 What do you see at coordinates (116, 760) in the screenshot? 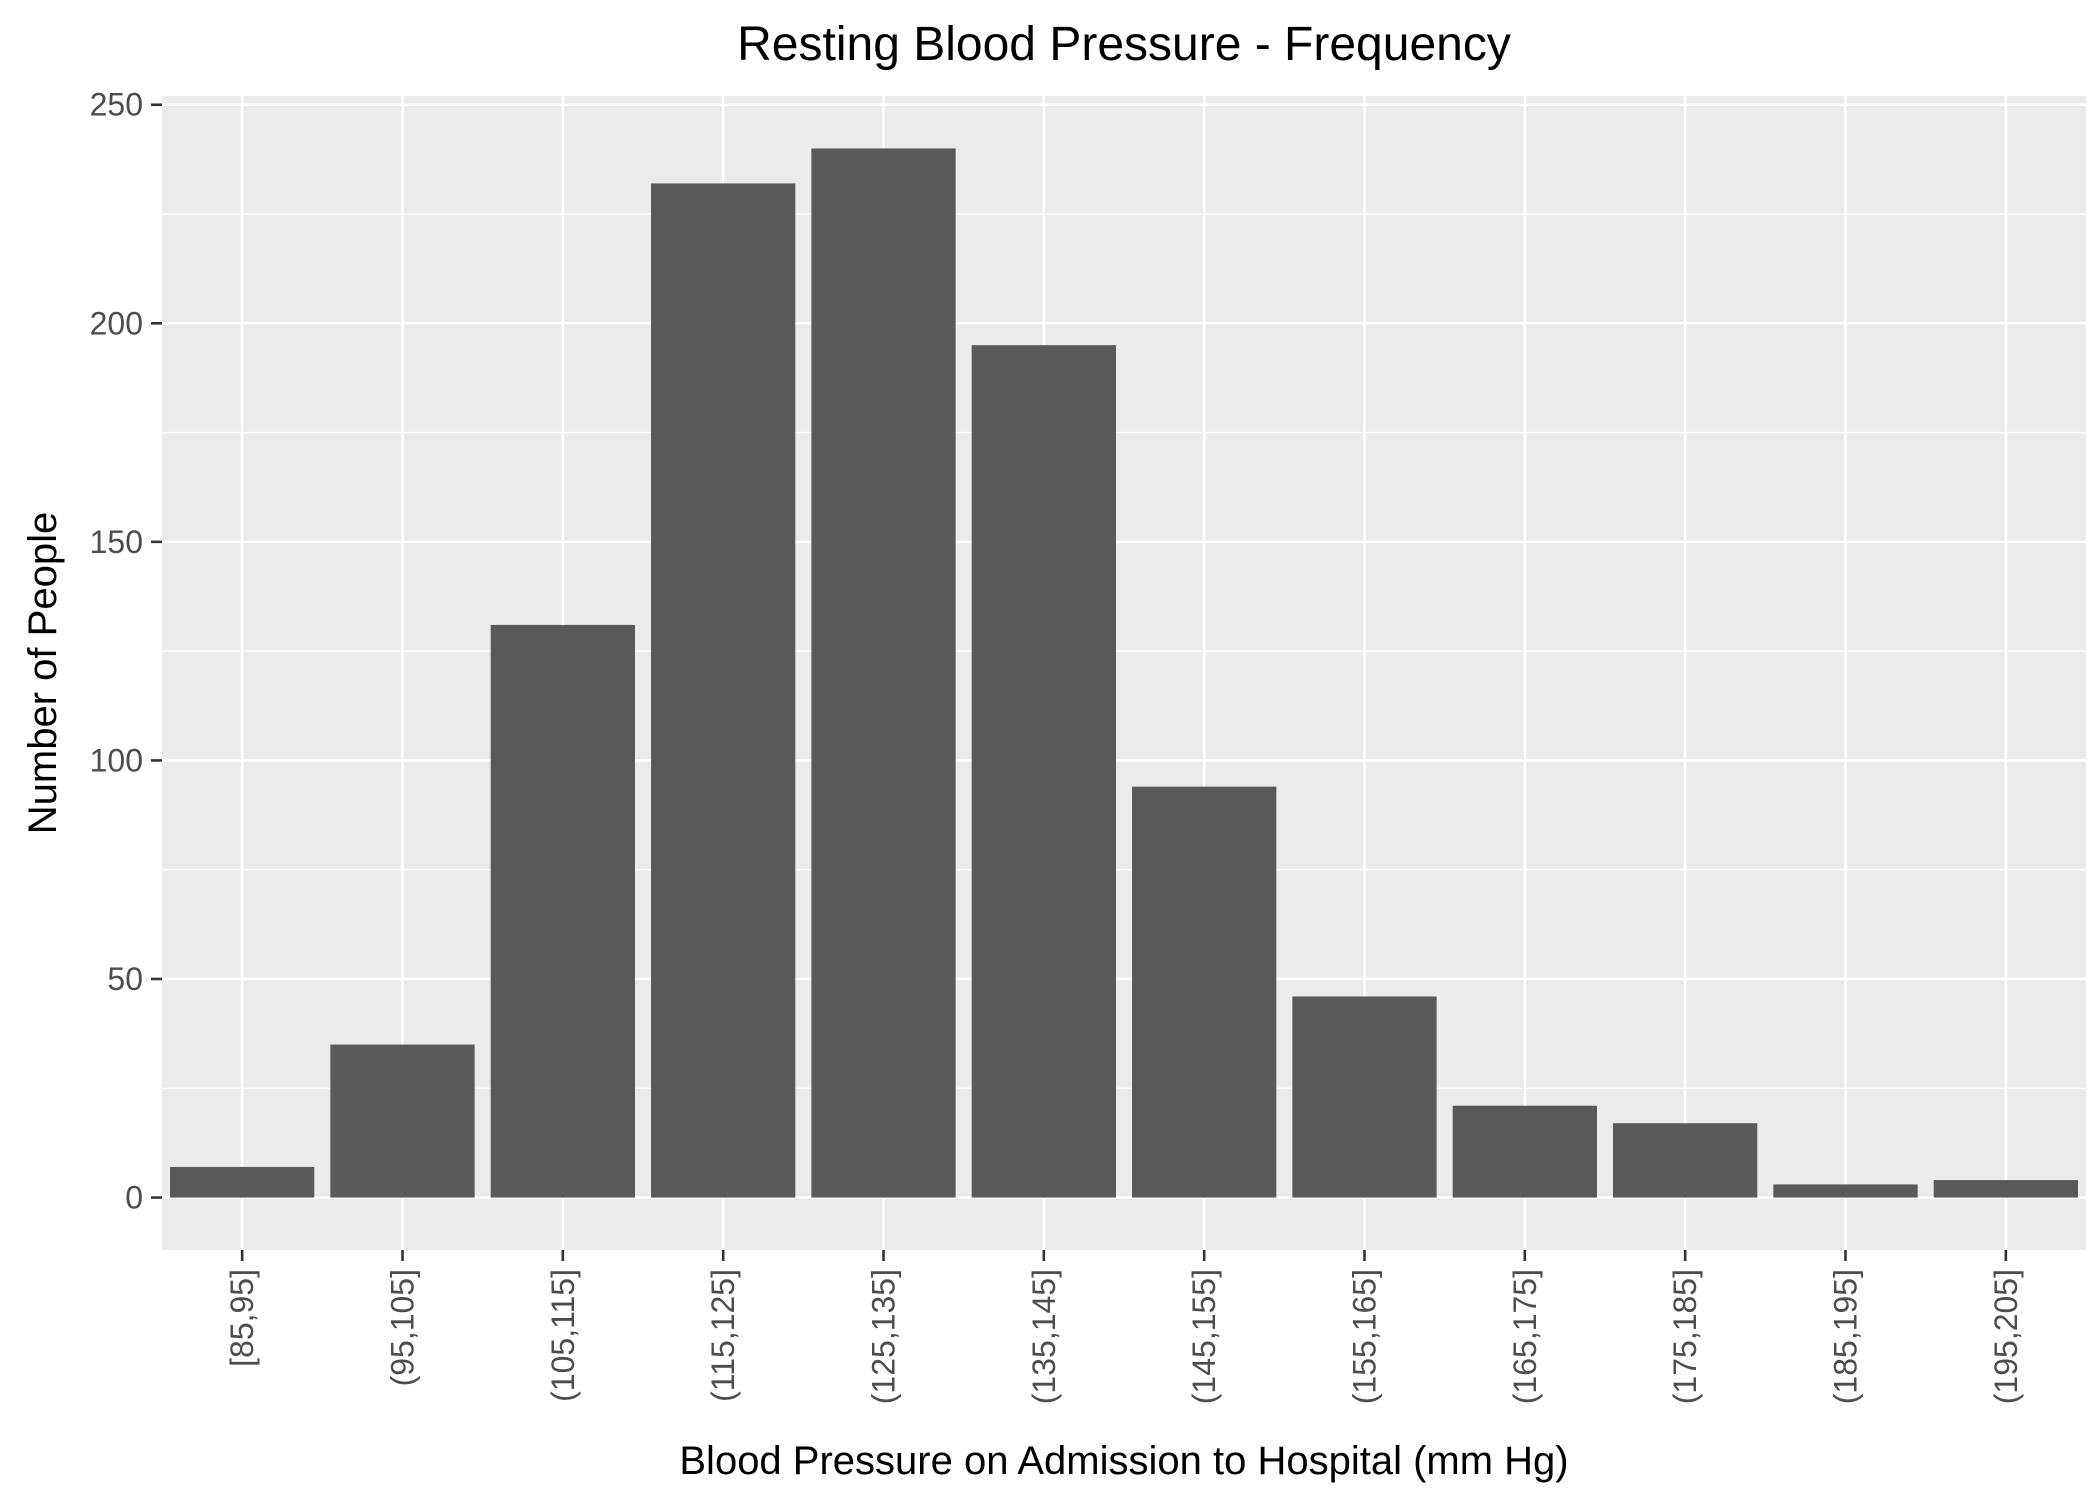
I see `y-tick-label: 100` at bounding box center [116, 760].